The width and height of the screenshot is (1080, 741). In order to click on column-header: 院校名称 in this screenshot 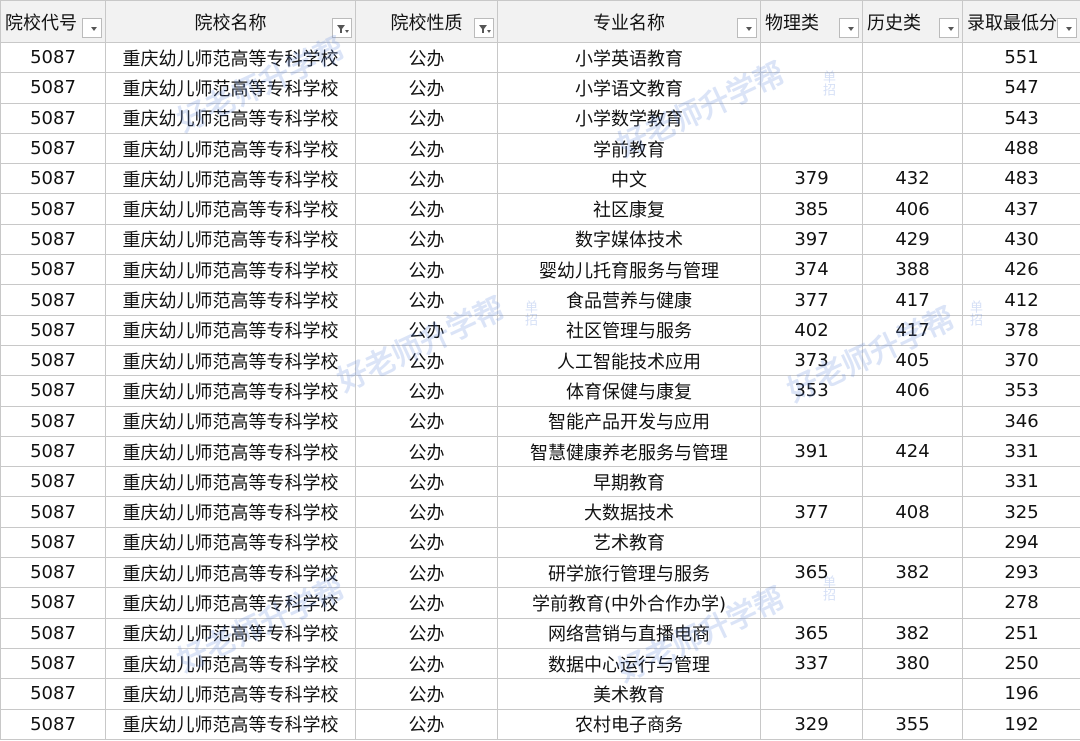, I will do `click(230, 21)`.